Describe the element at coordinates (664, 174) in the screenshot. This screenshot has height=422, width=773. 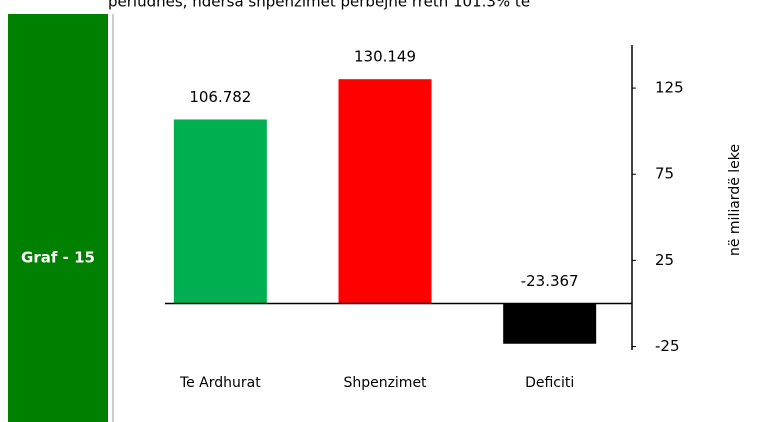
I see `y-tick-label: 75` at that location.